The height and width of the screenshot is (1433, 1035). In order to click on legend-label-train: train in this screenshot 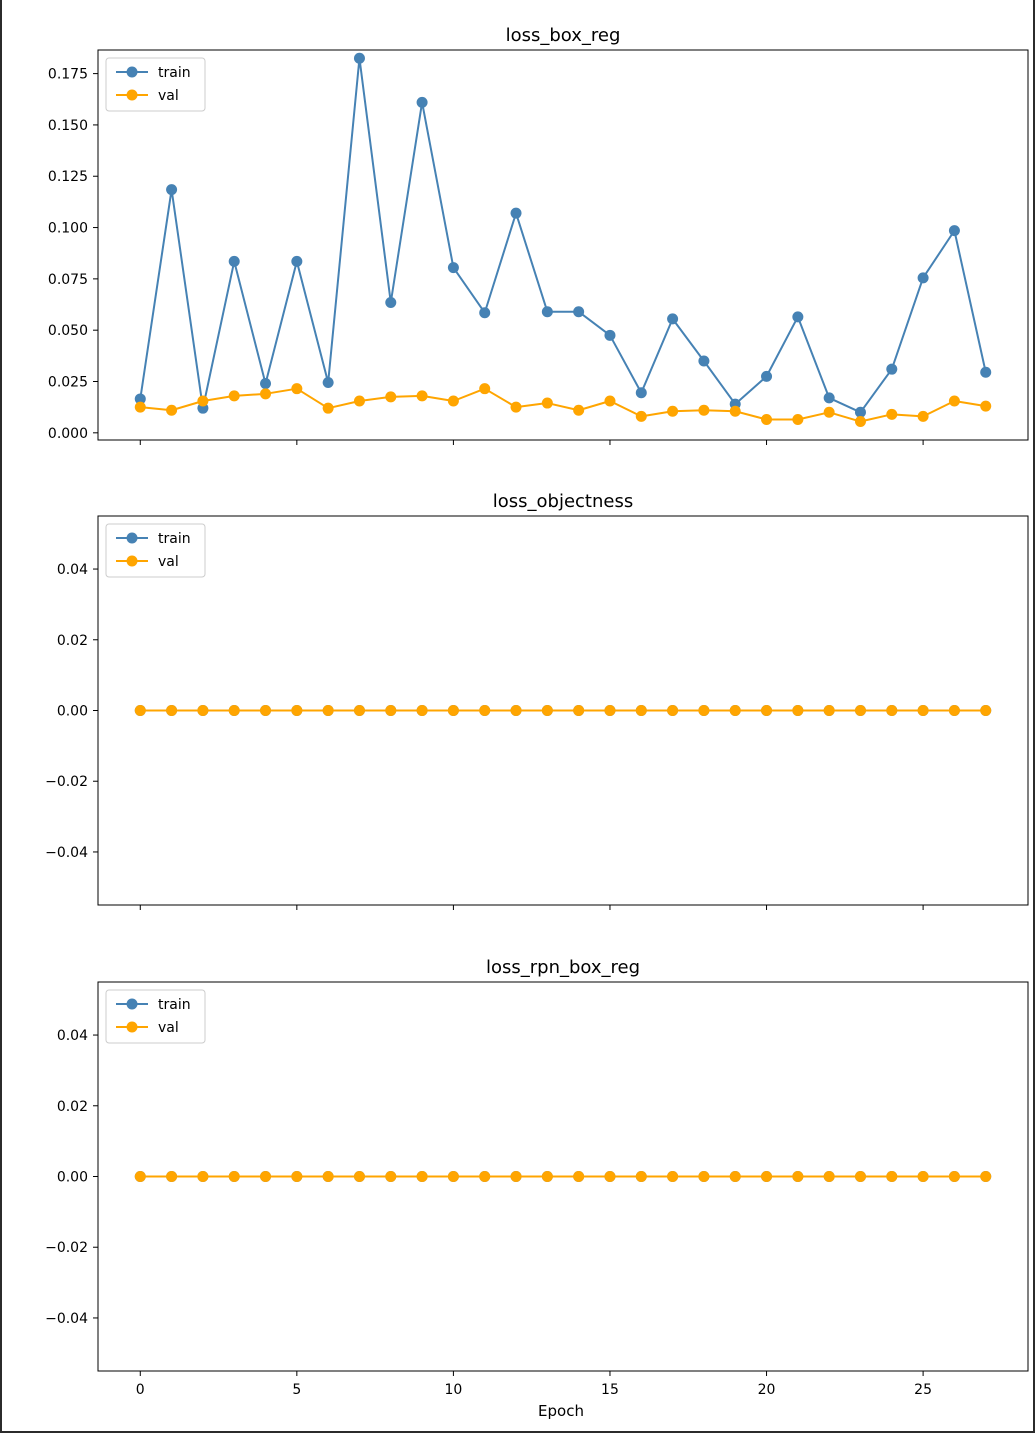, I will do `click(174, 539)`.